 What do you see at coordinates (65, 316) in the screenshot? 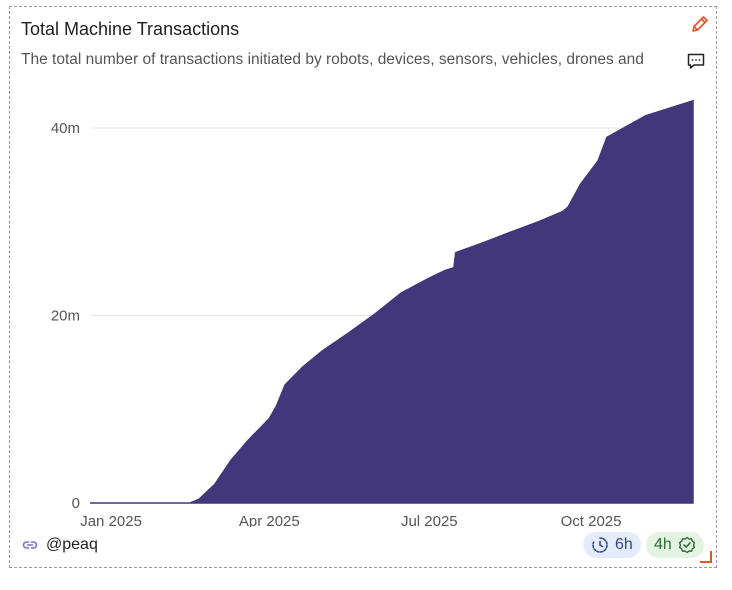
I see `y-tick-label: 20m` at bounding box center [65, 316].